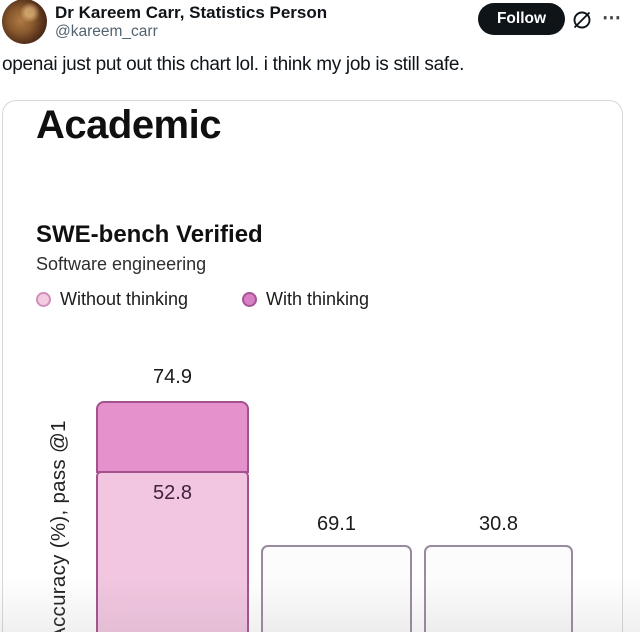  What do you see at coordinates (24, 22) in the screenshot?
I see `avatar` at bounding box center [24, 22].